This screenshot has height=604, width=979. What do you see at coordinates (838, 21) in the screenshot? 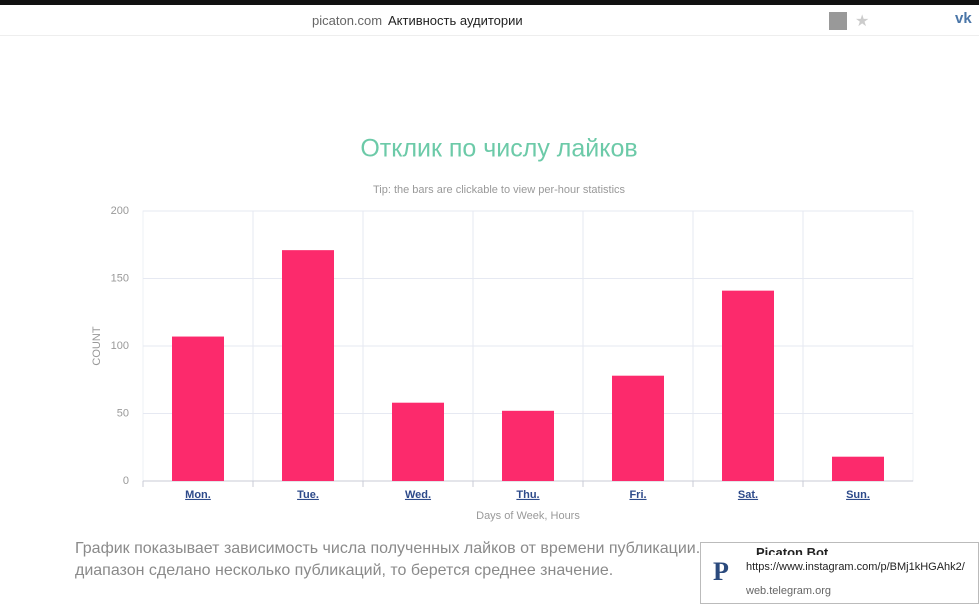
I see `lock-icon` at bounding box center [838, 21].